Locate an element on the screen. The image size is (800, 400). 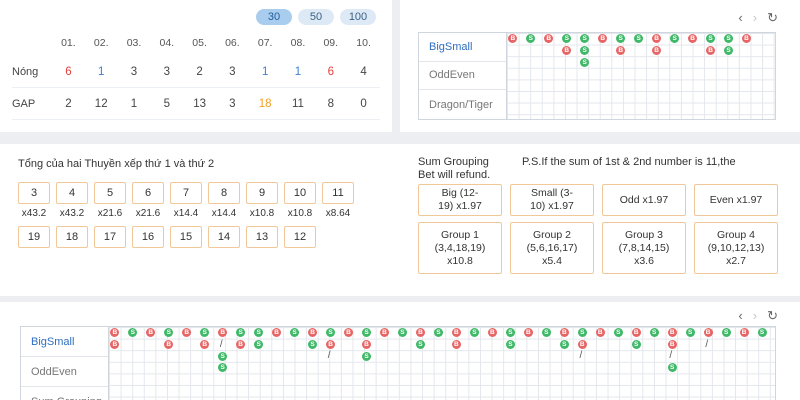
sum-number-button: 12 is located at coordinates (300, 237).